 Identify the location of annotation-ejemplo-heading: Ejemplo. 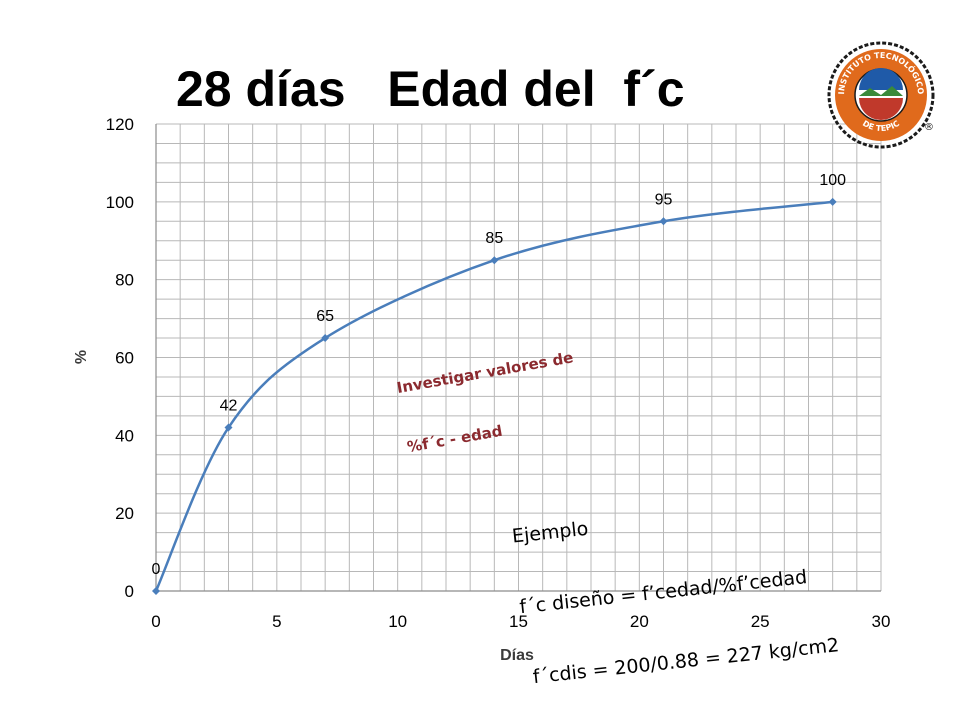
(550, 532).